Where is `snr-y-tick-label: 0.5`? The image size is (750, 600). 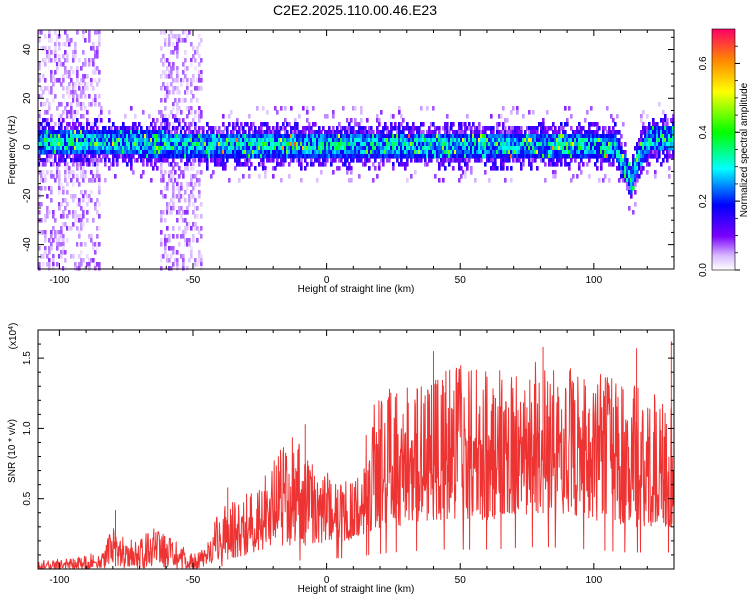 snr-y-tick-label: 0.5 is located at coordinates (27, 498).